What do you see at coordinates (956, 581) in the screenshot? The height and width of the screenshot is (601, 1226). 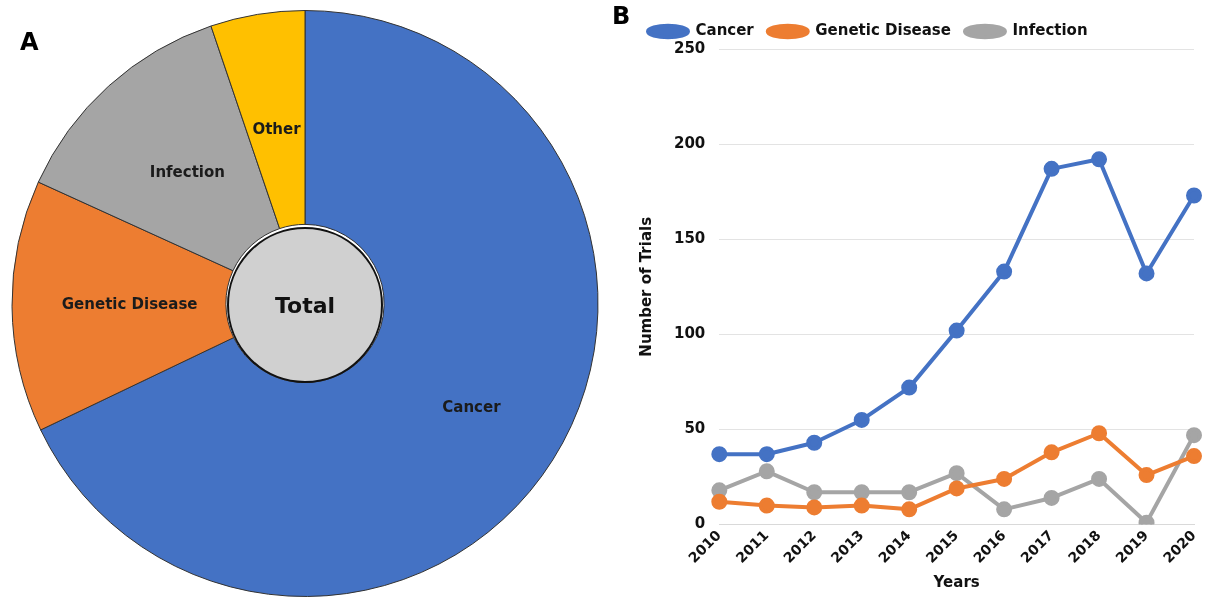 I see `x-axis-title: Years` at bounding box center [956, 581].